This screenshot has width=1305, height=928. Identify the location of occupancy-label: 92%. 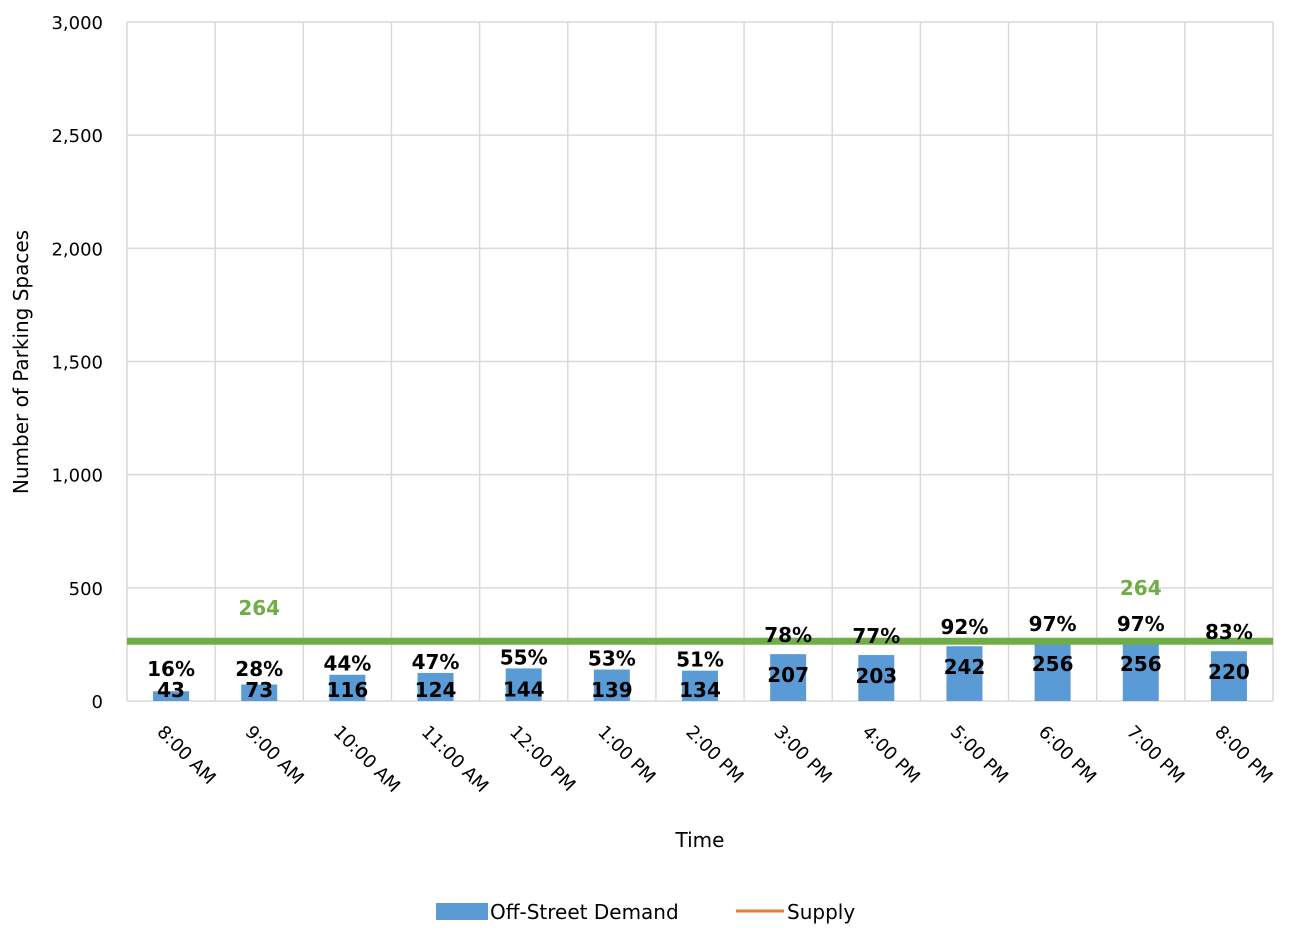
(965, 627).